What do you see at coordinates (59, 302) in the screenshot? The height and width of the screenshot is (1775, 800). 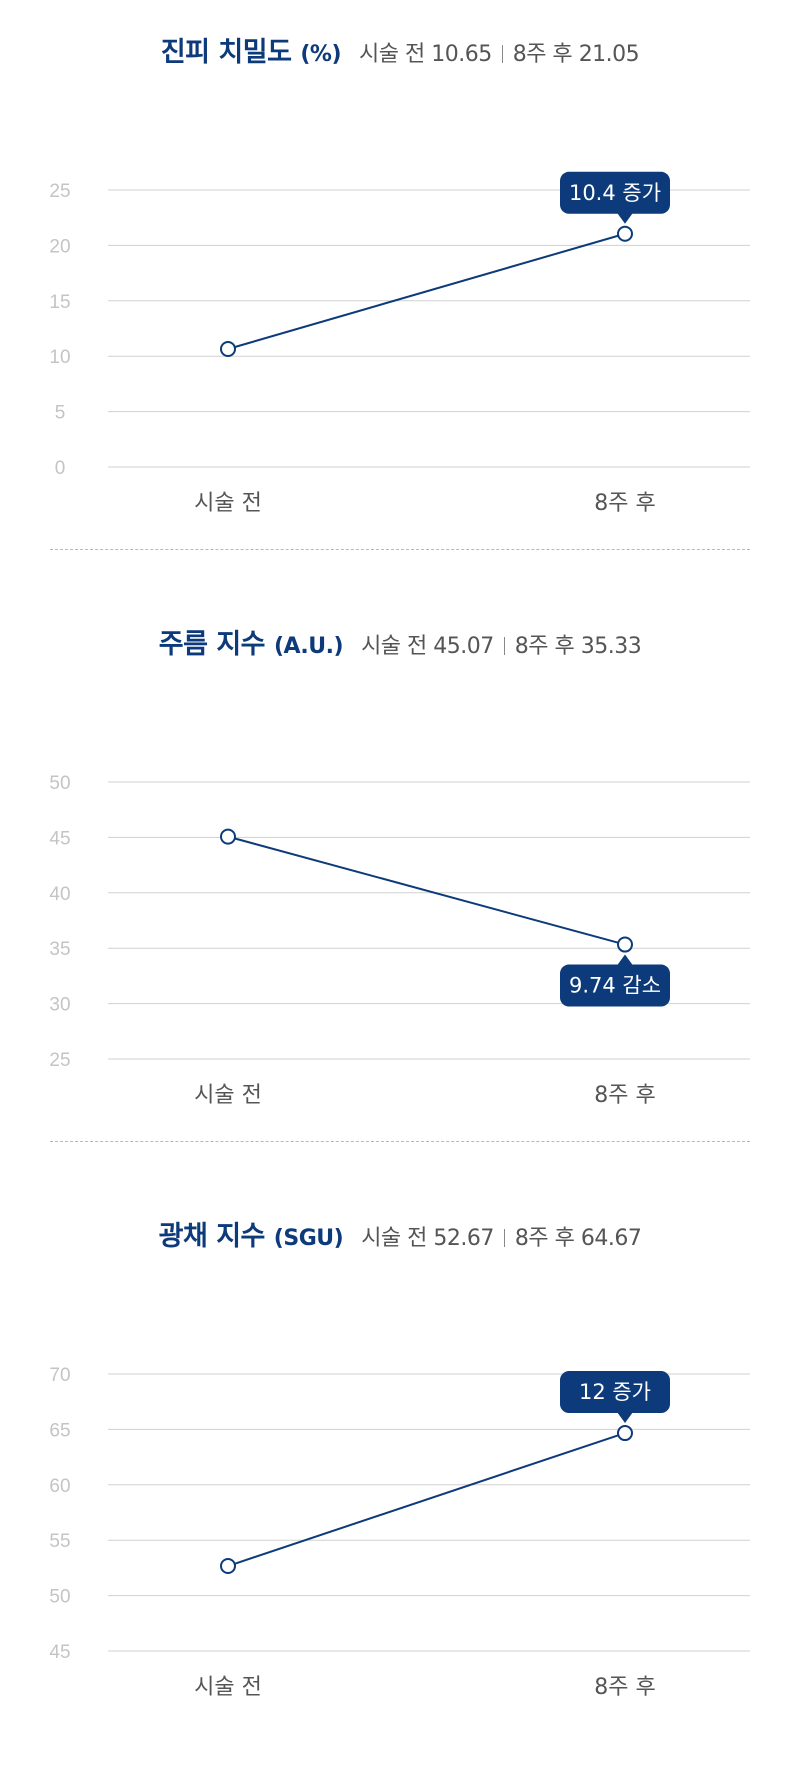 I see `y-tick-label: 15` at bounding box center [59, 302].